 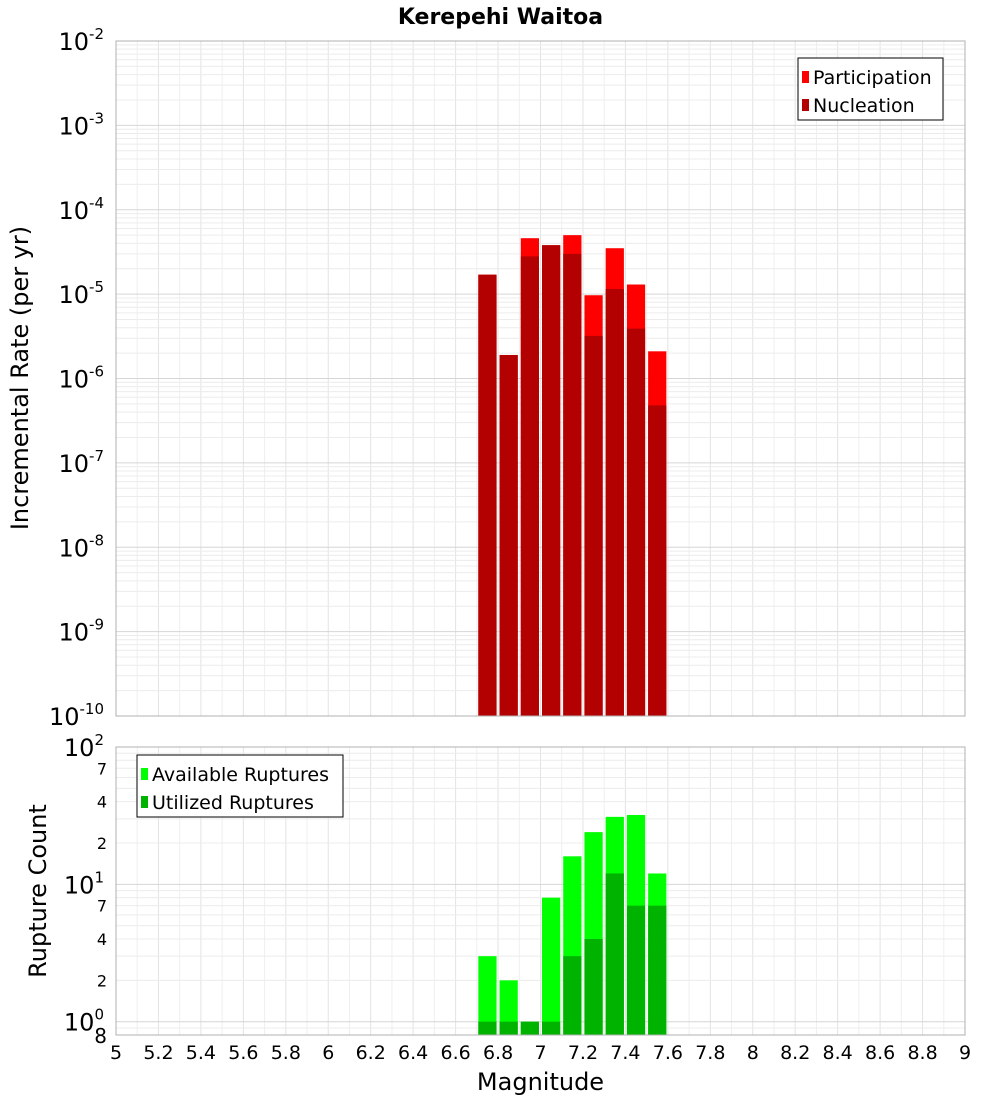 What do you see at coordinates (710, 1053) in the screenshot?
I see `x-tick-label: 7.8` at bounding box center [710, 1053].